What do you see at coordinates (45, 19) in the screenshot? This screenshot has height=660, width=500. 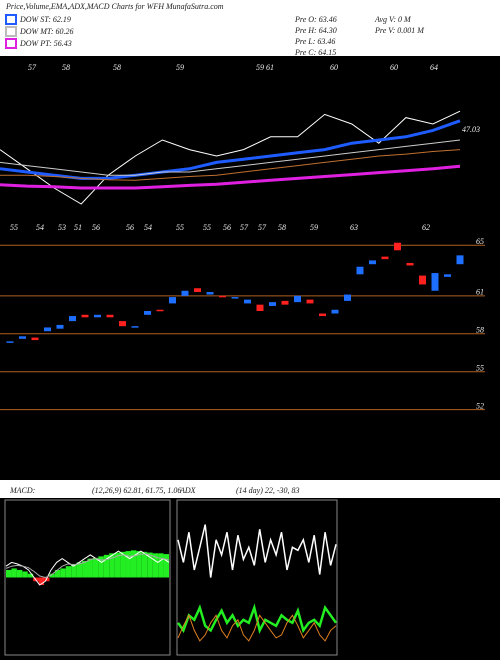 I see `legend-label: DOW ST: 62.19` at bounding box center [45, 19].